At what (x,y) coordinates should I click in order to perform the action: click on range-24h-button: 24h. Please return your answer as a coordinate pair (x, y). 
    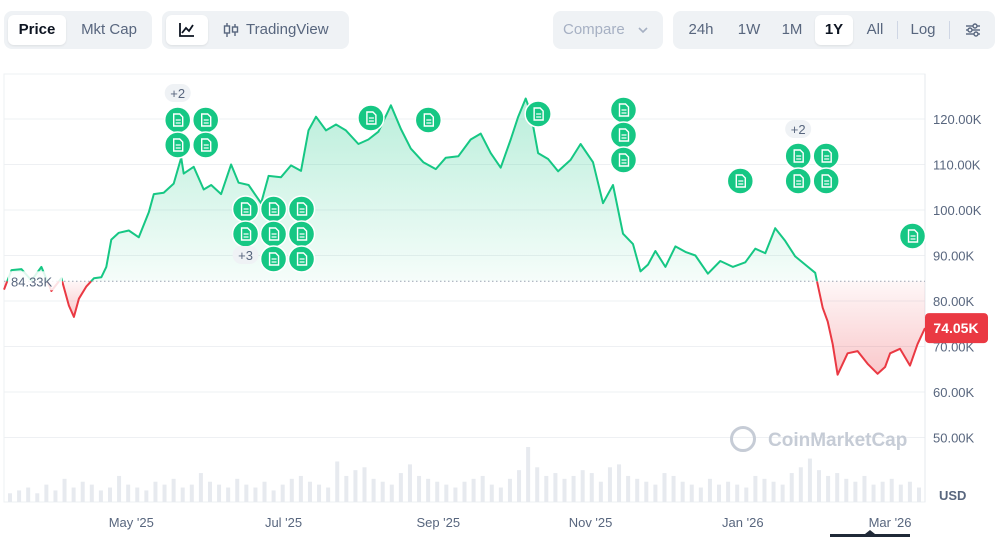
    Looking at the image, I should click on (701, 29).